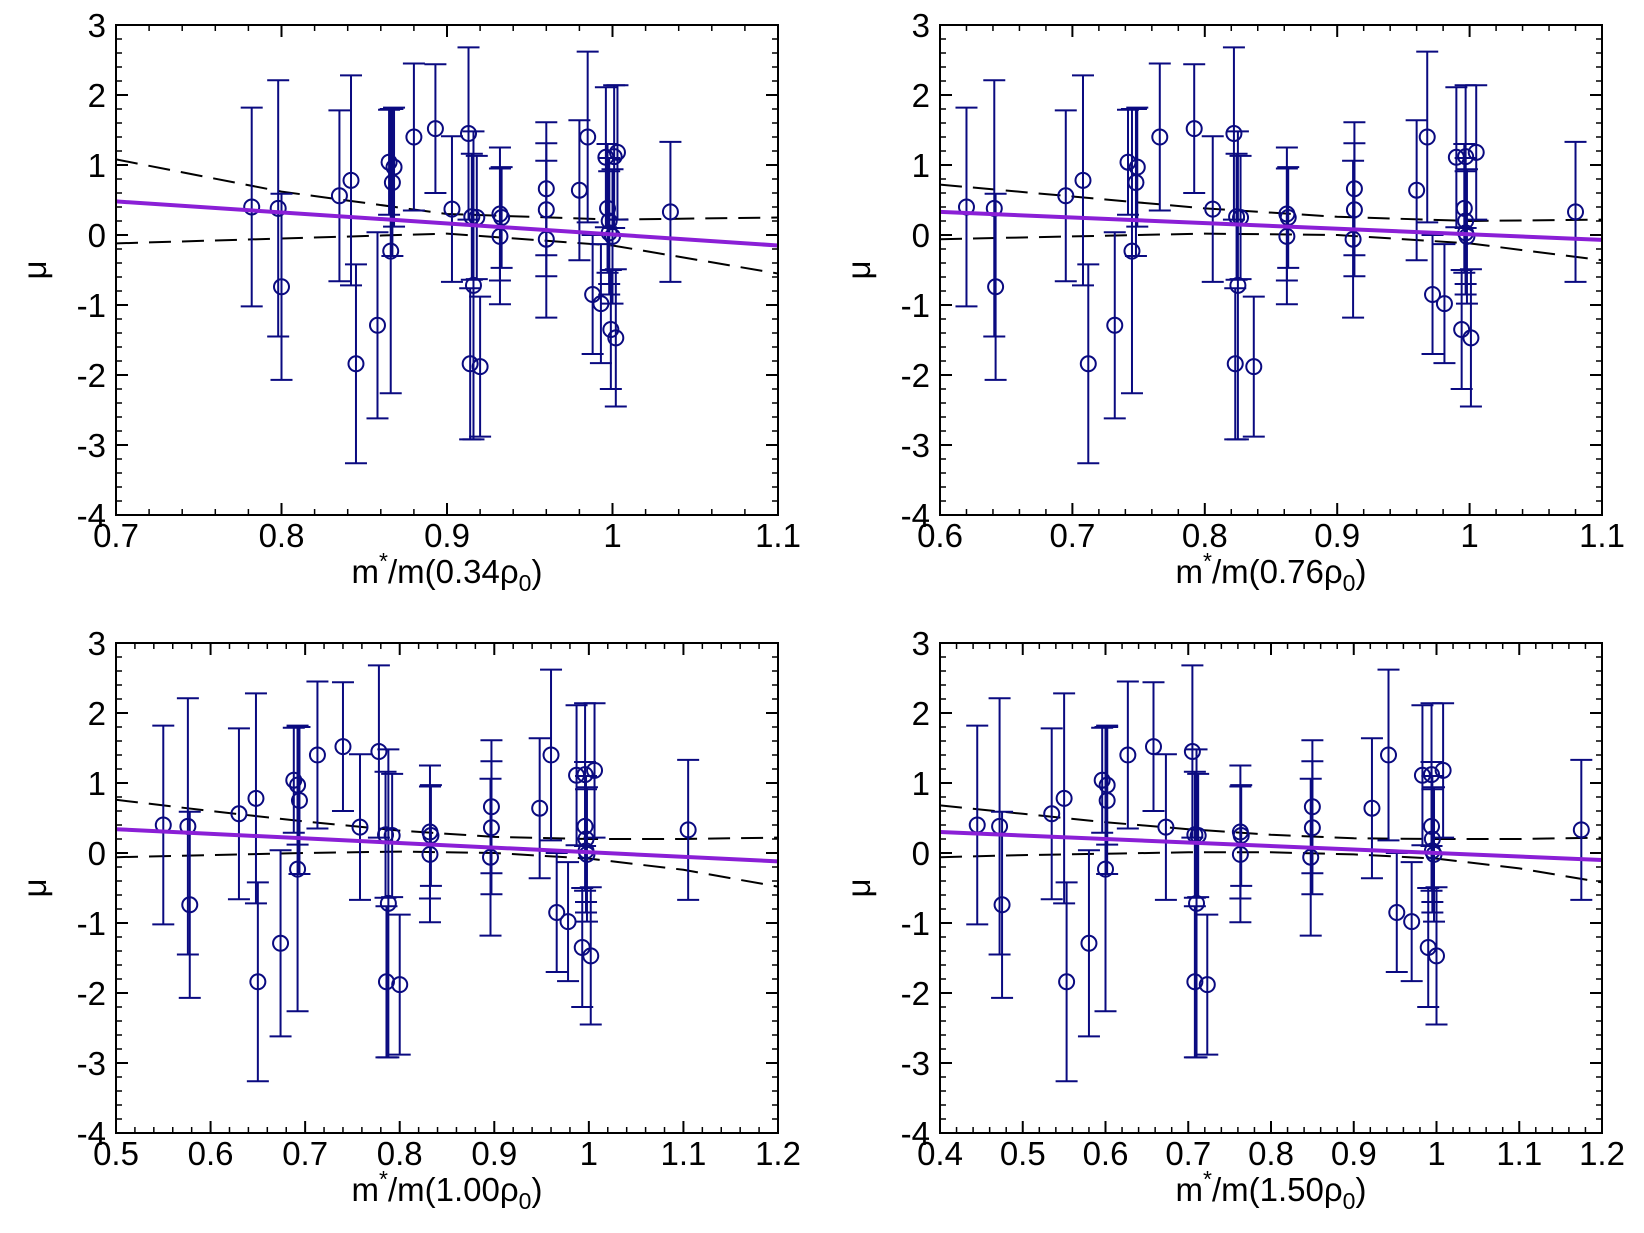  Describe the element at coordinates (282, 535) in the screenshot. I see `x-tick-label: 0.8` at that location.